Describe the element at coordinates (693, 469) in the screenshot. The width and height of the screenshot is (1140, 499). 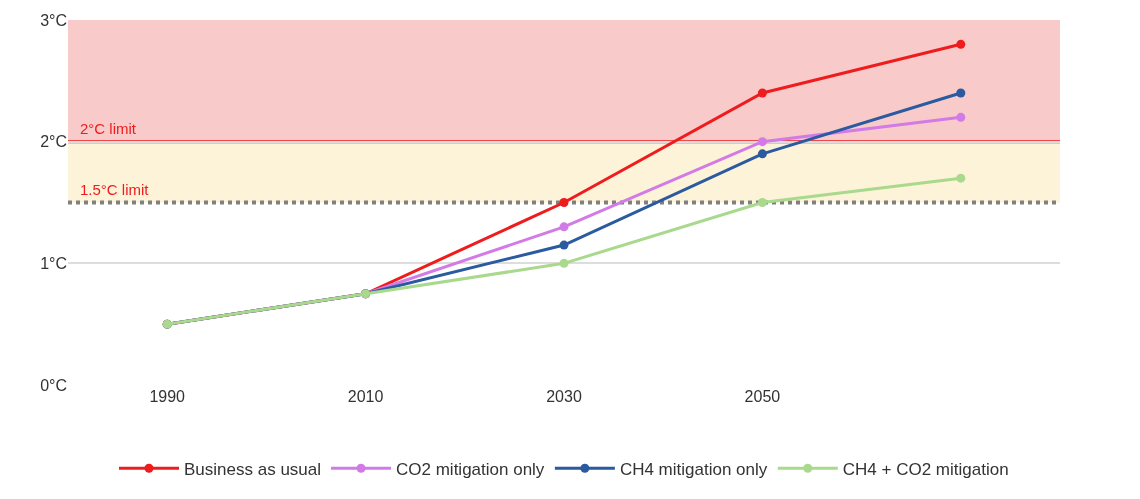
I see `legend-label: CH4 mitigation only` at that location.